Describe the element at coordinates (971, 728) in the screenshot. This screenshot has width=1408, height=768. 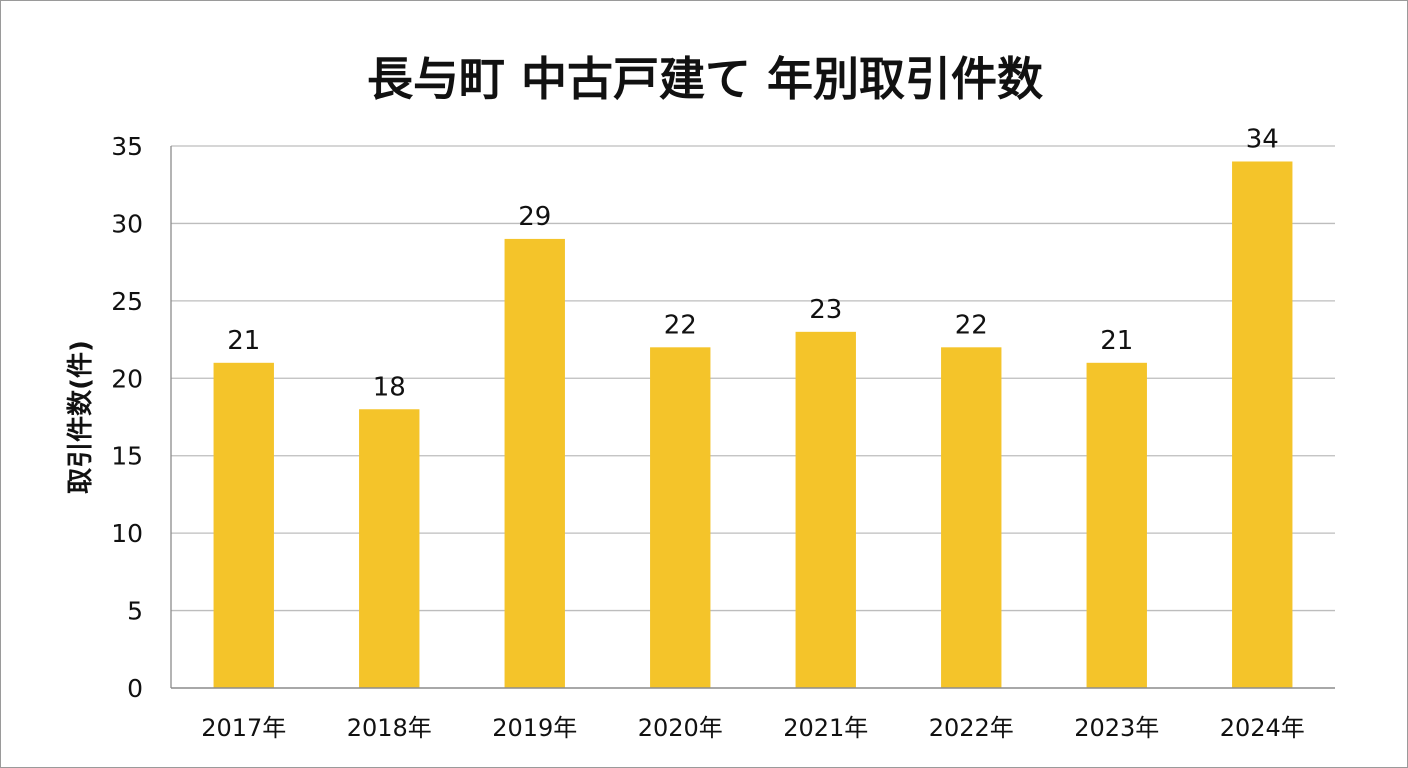
I see `x-tick-label: 2022年` at that location.